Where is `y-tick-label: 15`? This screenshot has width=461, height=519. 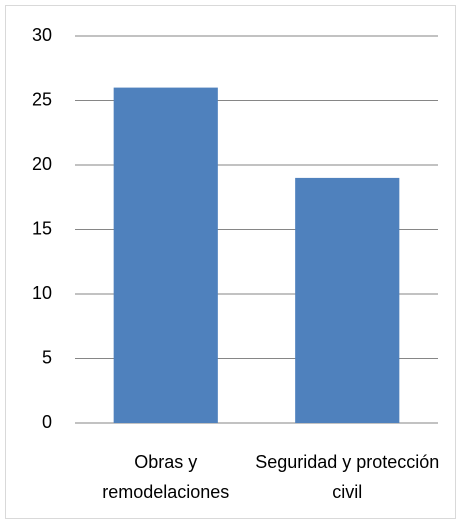 y-tick-label: 15 is located at coordinates (42, 228).